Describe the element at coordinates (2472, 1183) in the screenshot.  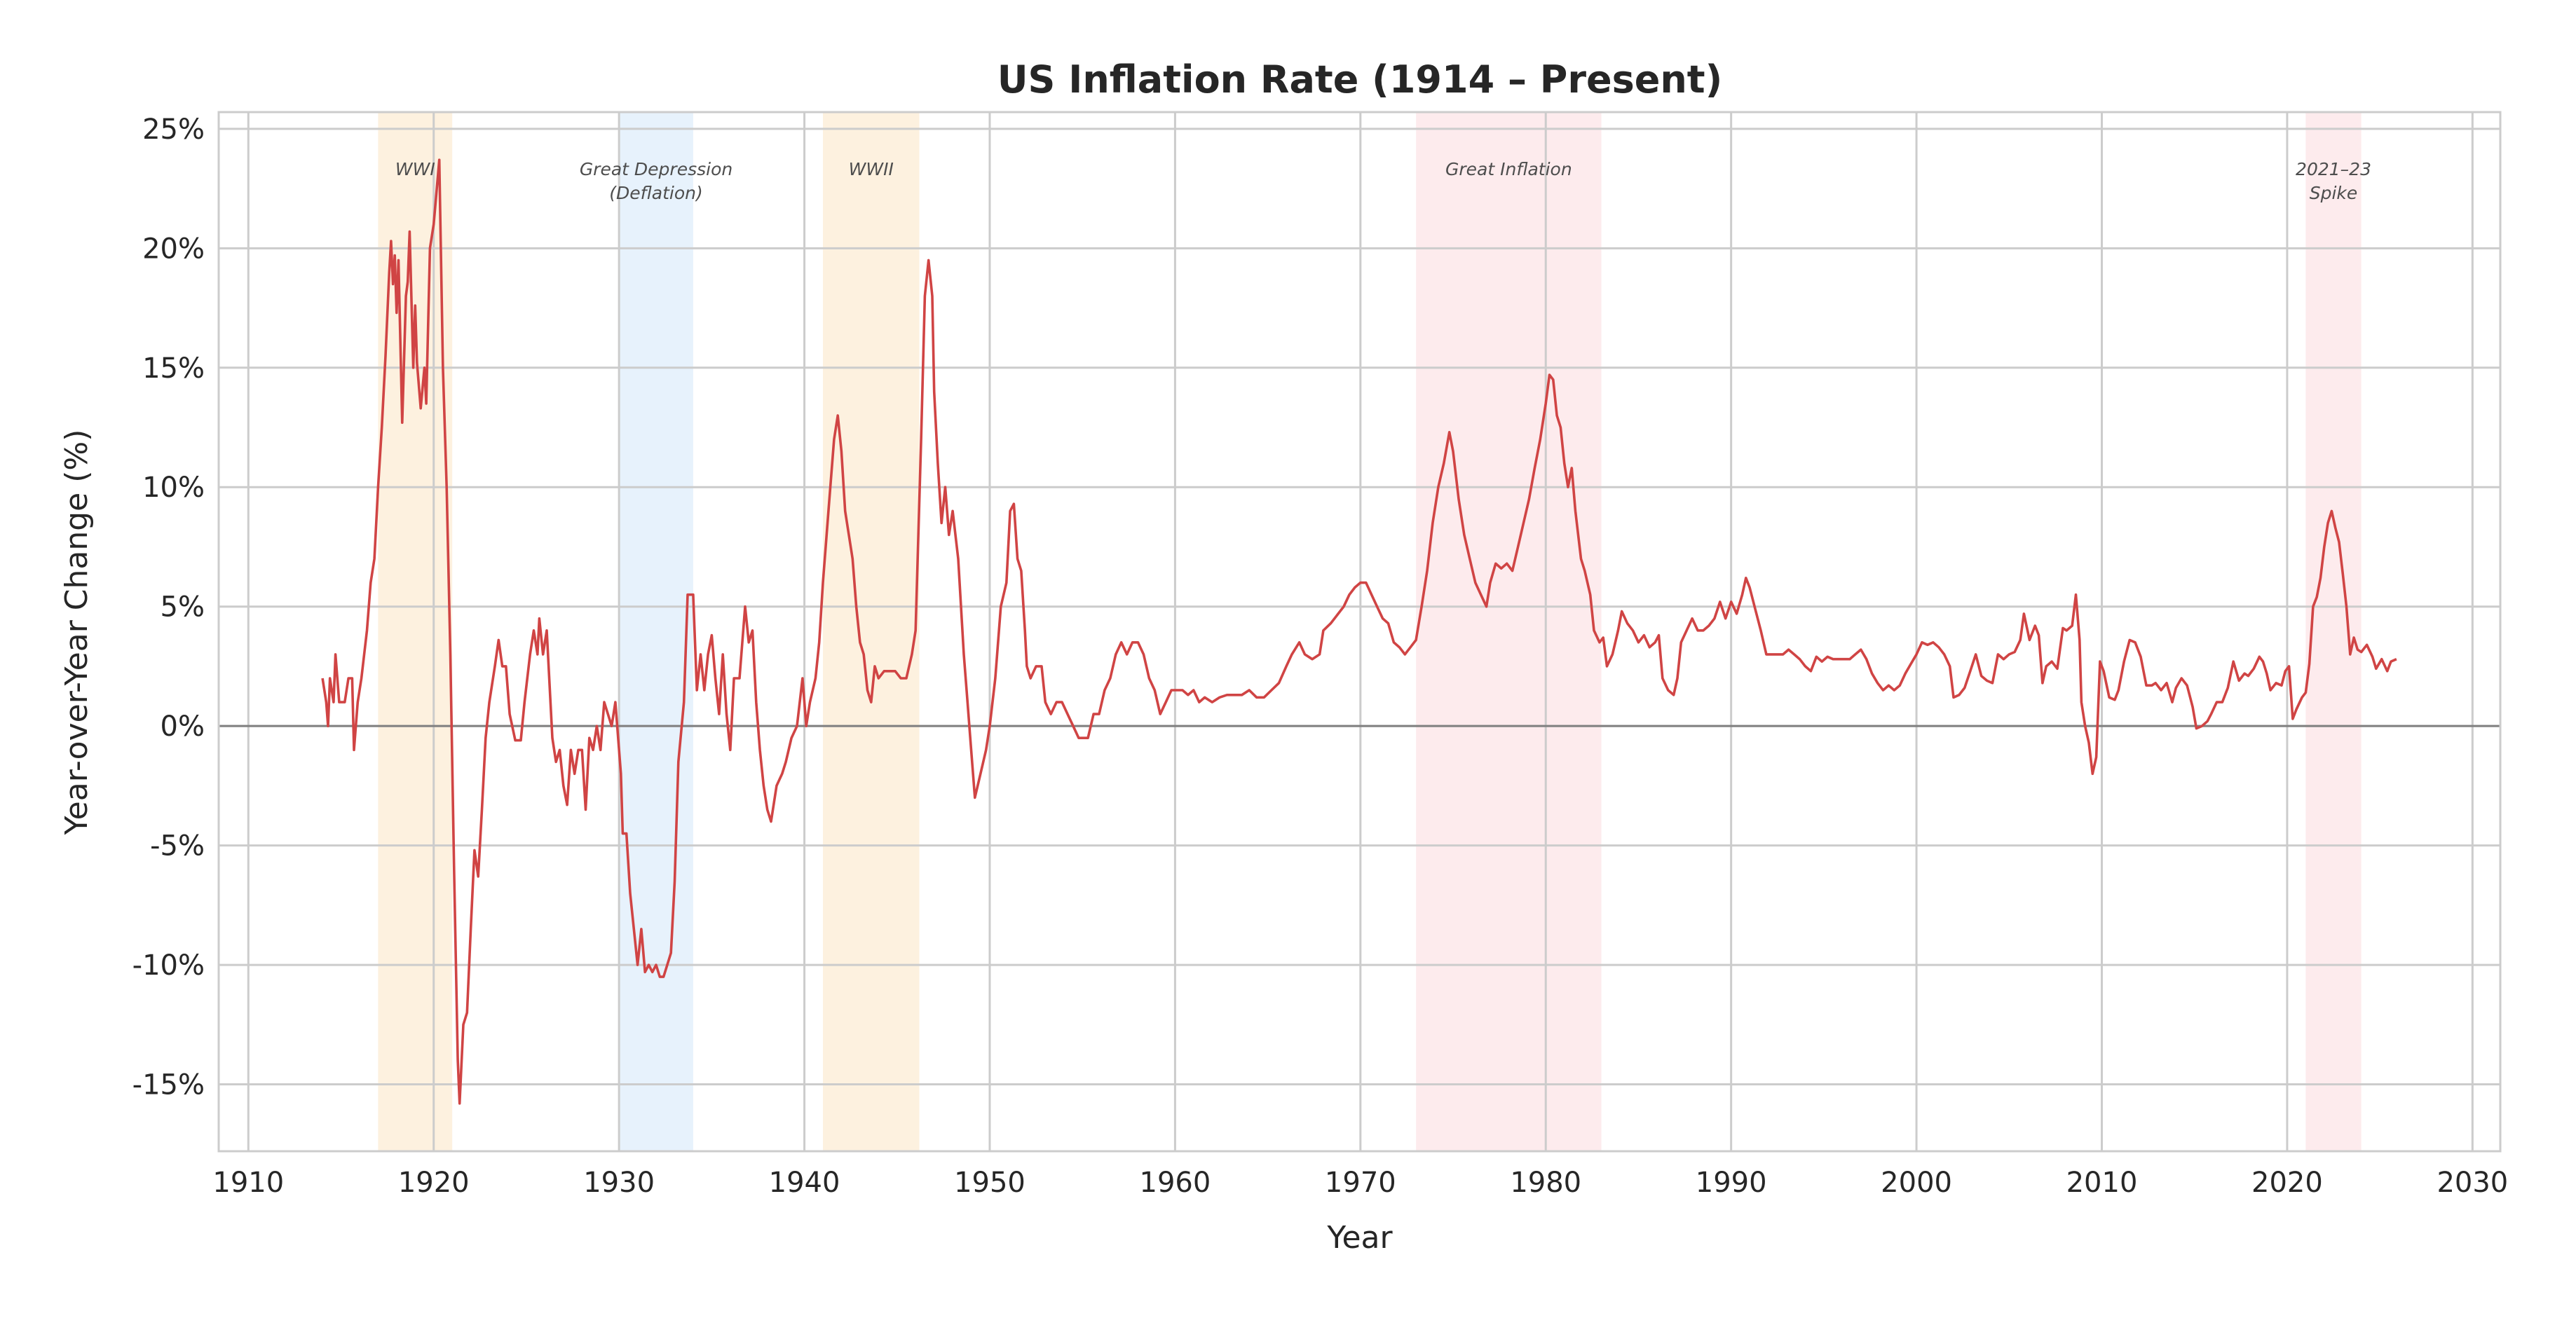
I see `x-tick-label: 2030` at that location.